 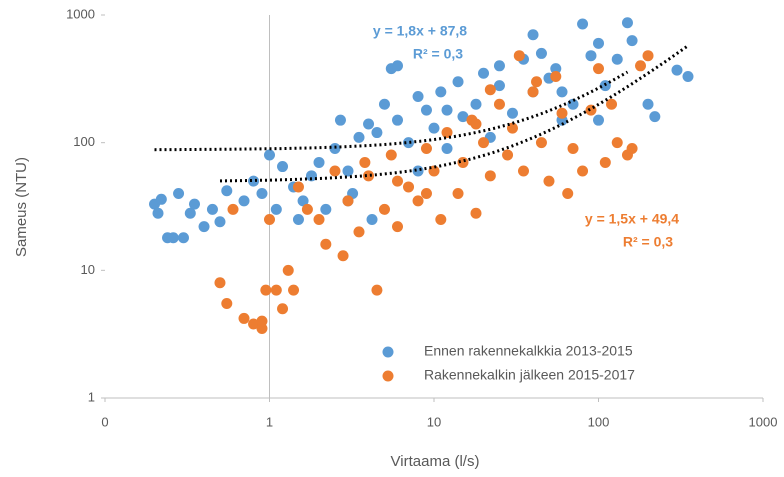 I want to click on legend-label: Rakennekalkin jälkeen 2015-2017, so click(x=529, y=375).